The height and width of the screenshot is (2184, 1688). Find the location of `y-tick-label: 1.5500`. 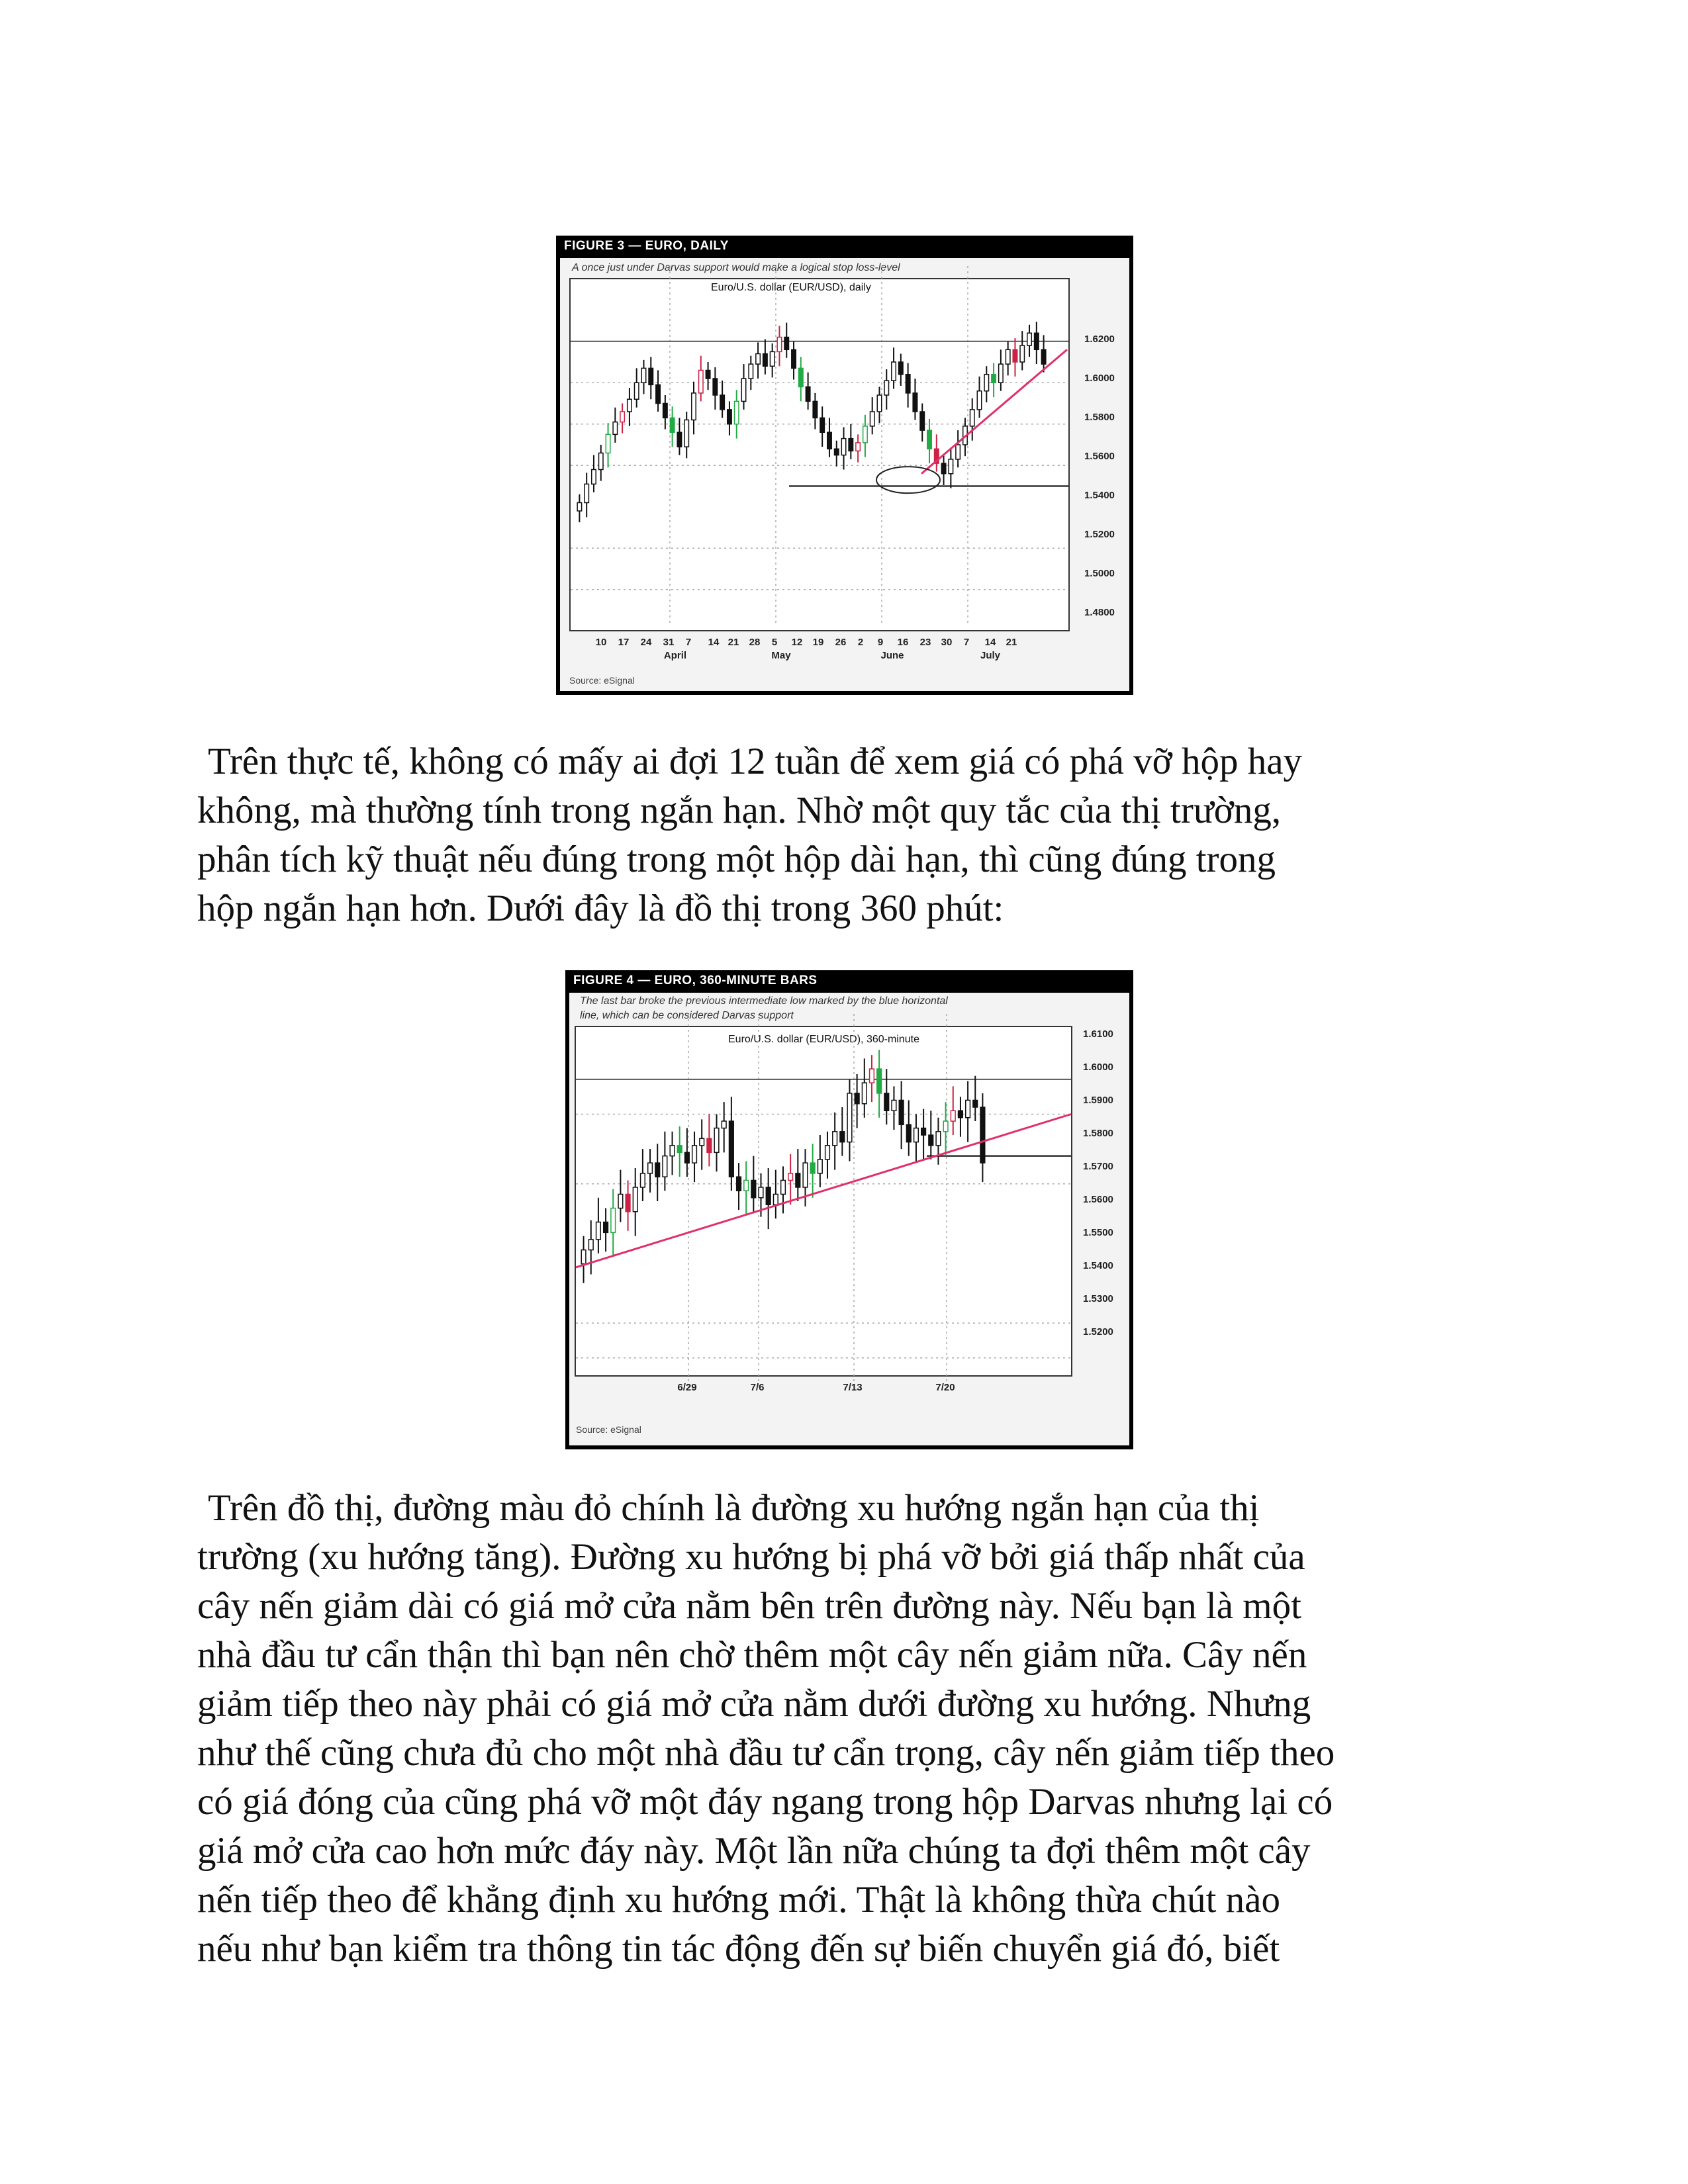

y-tick-label: 1.5500 is located at coordinates (1098, 1232).